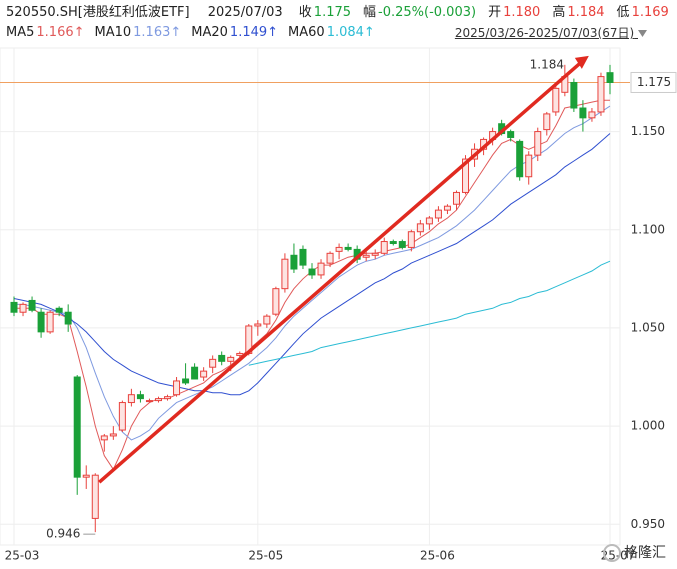 This screenshot has width=677, height=569. I want to click on date-range: 2025/03/26-2025/07/03(67日), so click(551, 32).